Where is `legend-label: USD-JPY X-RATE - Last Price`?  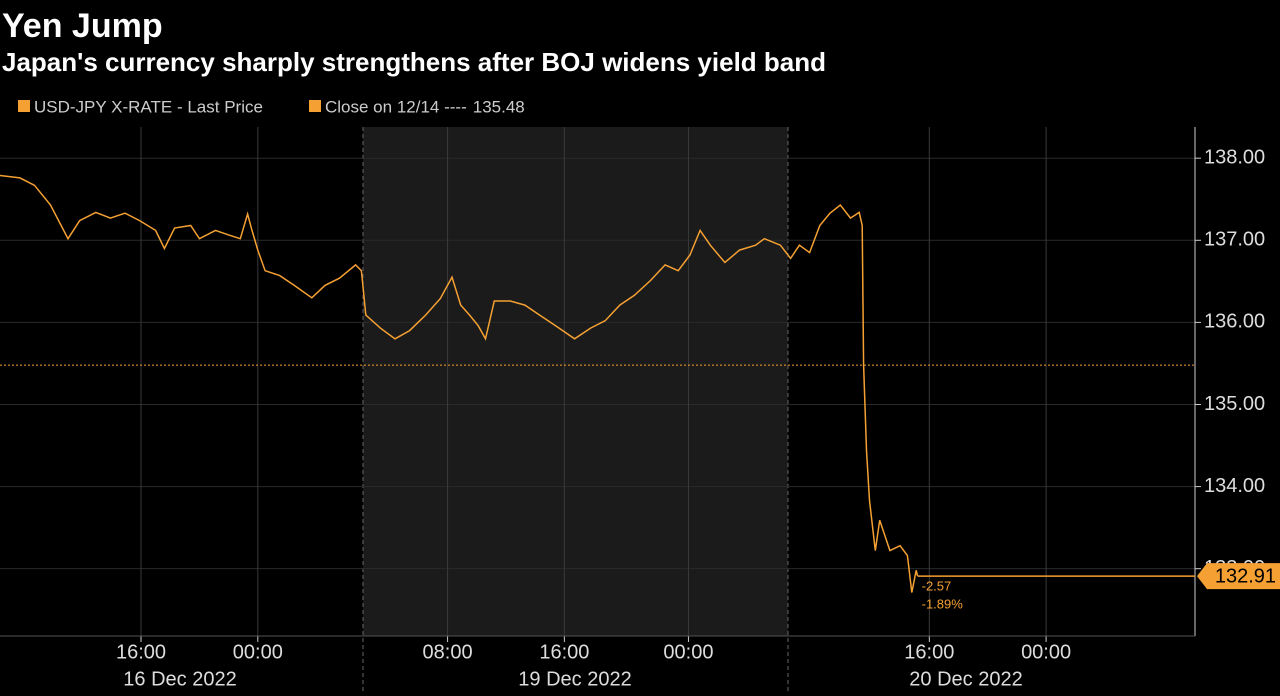 legend-label: USD-JPY X-RATE - Last Price is located at coordinates (148, 106).